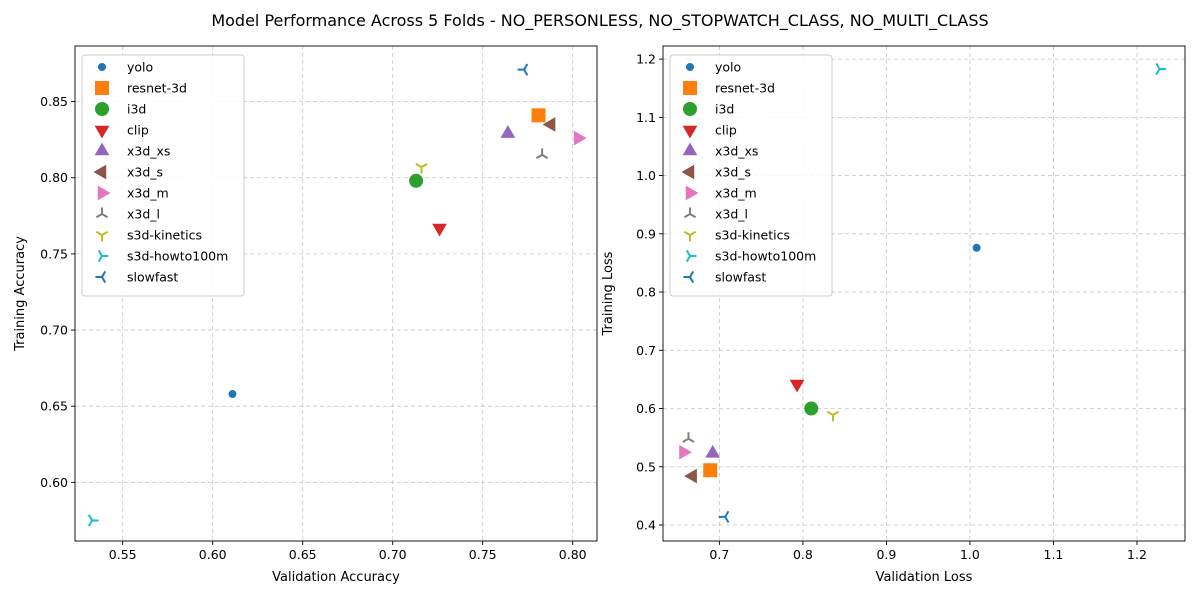 The width and height of the screenshot is (1200, 600). I want to click on y-tick-label: 0.65, so click(54, 406).